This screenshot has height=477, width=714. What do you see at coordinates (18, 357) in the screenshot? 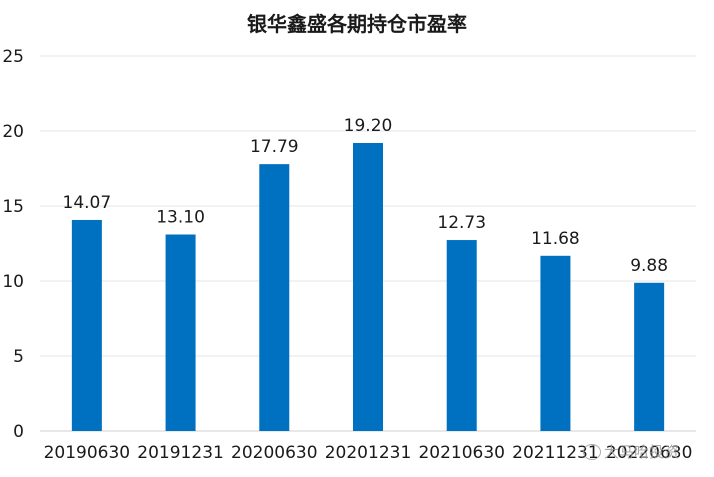
I see `y-tick-label: 5` at bounding box center [18, 357].